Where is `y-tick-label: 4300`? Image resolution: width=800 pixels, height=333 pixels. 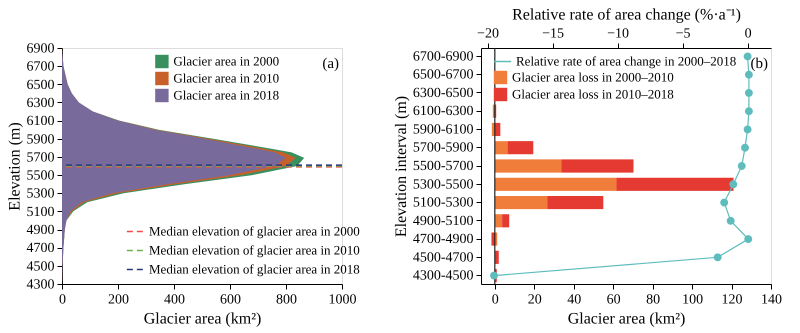
y-tick-label: 4300 is located at coordinates (40, 285).